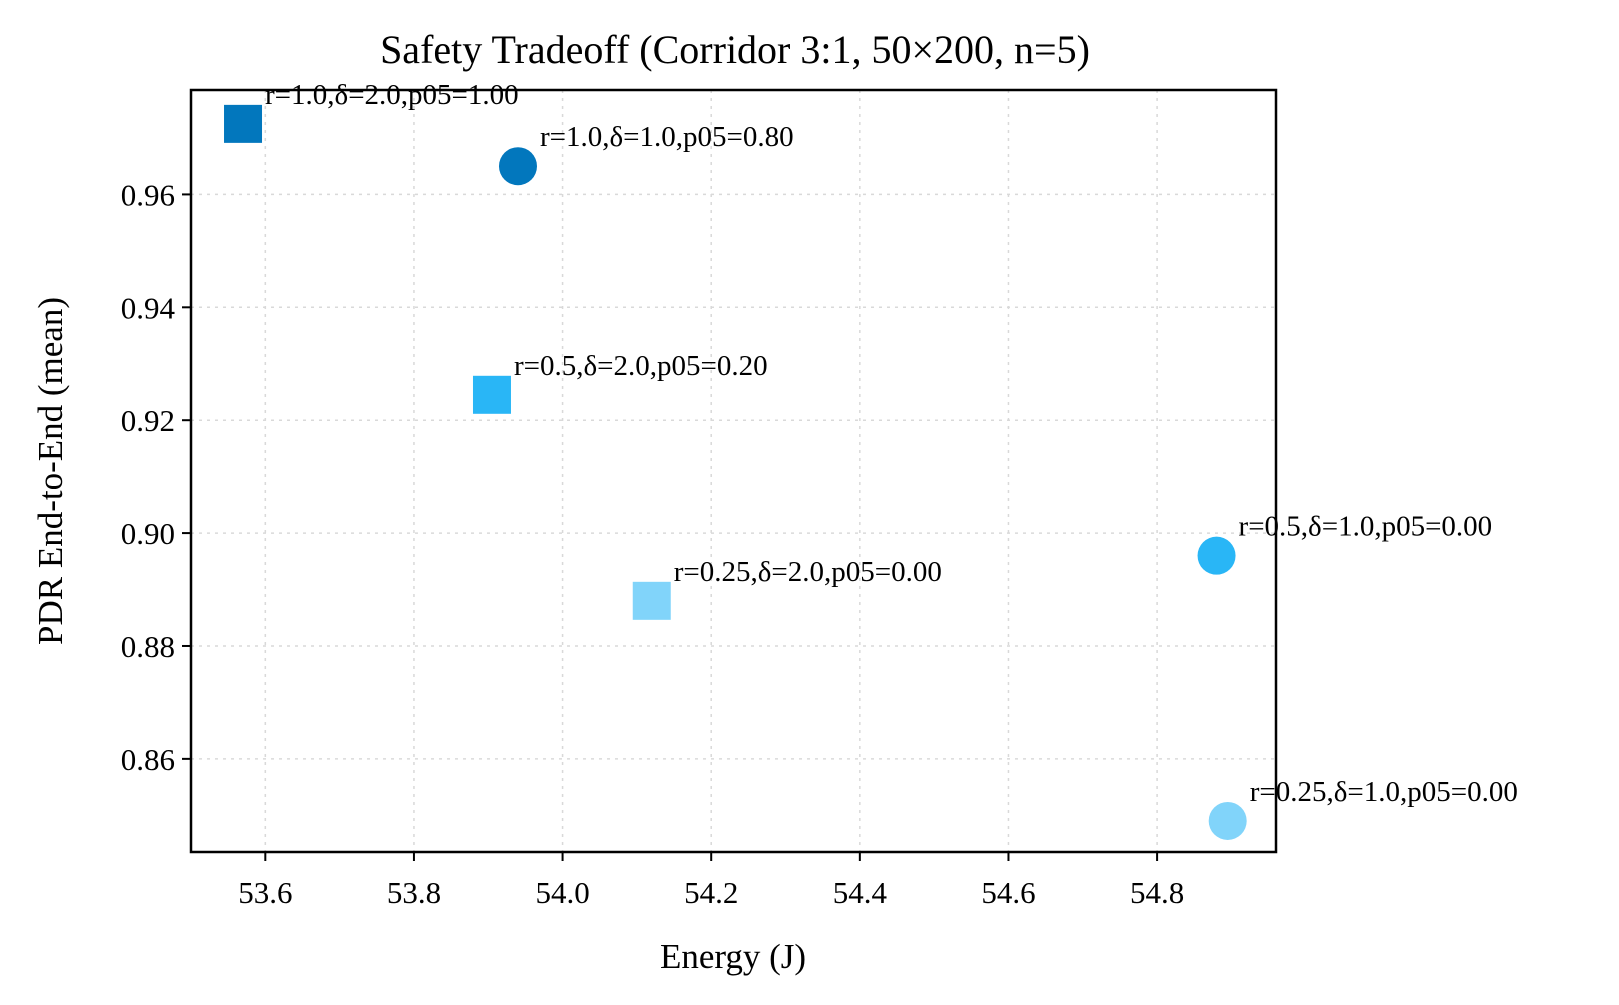 The image size is (1619, 1005). I want to click on x-tick-label: 54.2, so click(711, 892).